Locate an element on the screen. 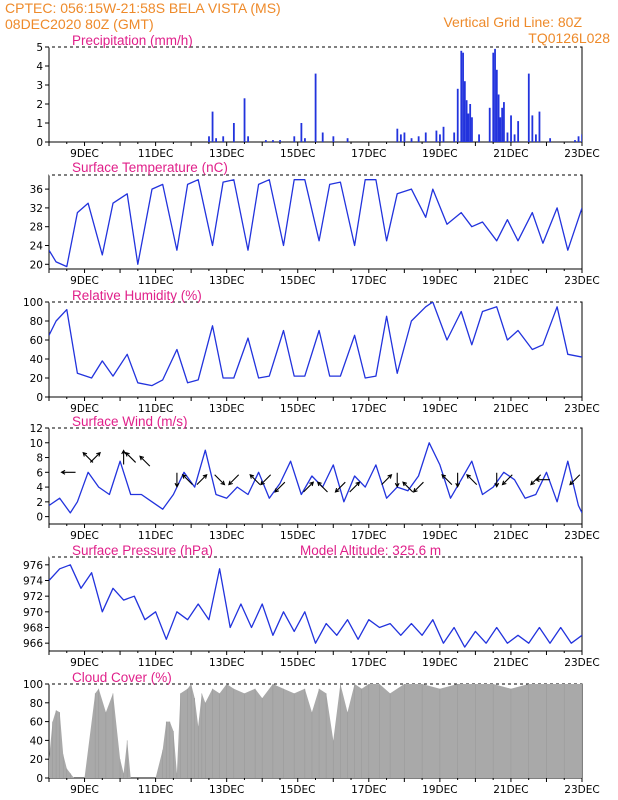 This screenshot has width=618, height=800. series-group is located at coordinates (315, 606).